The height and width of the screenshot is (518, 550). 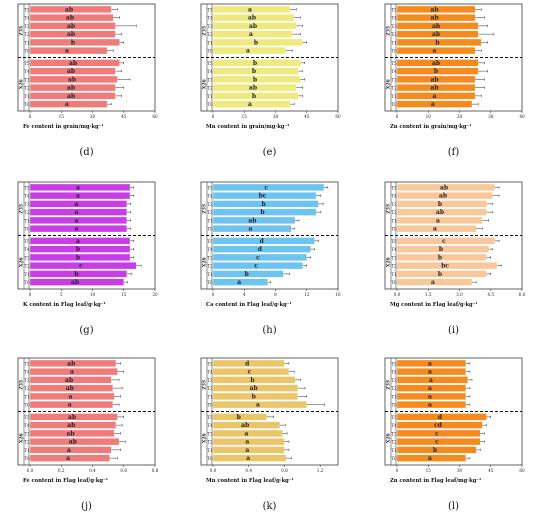 I want to click on x-tick-label: 20, so click(x=460, y=116).